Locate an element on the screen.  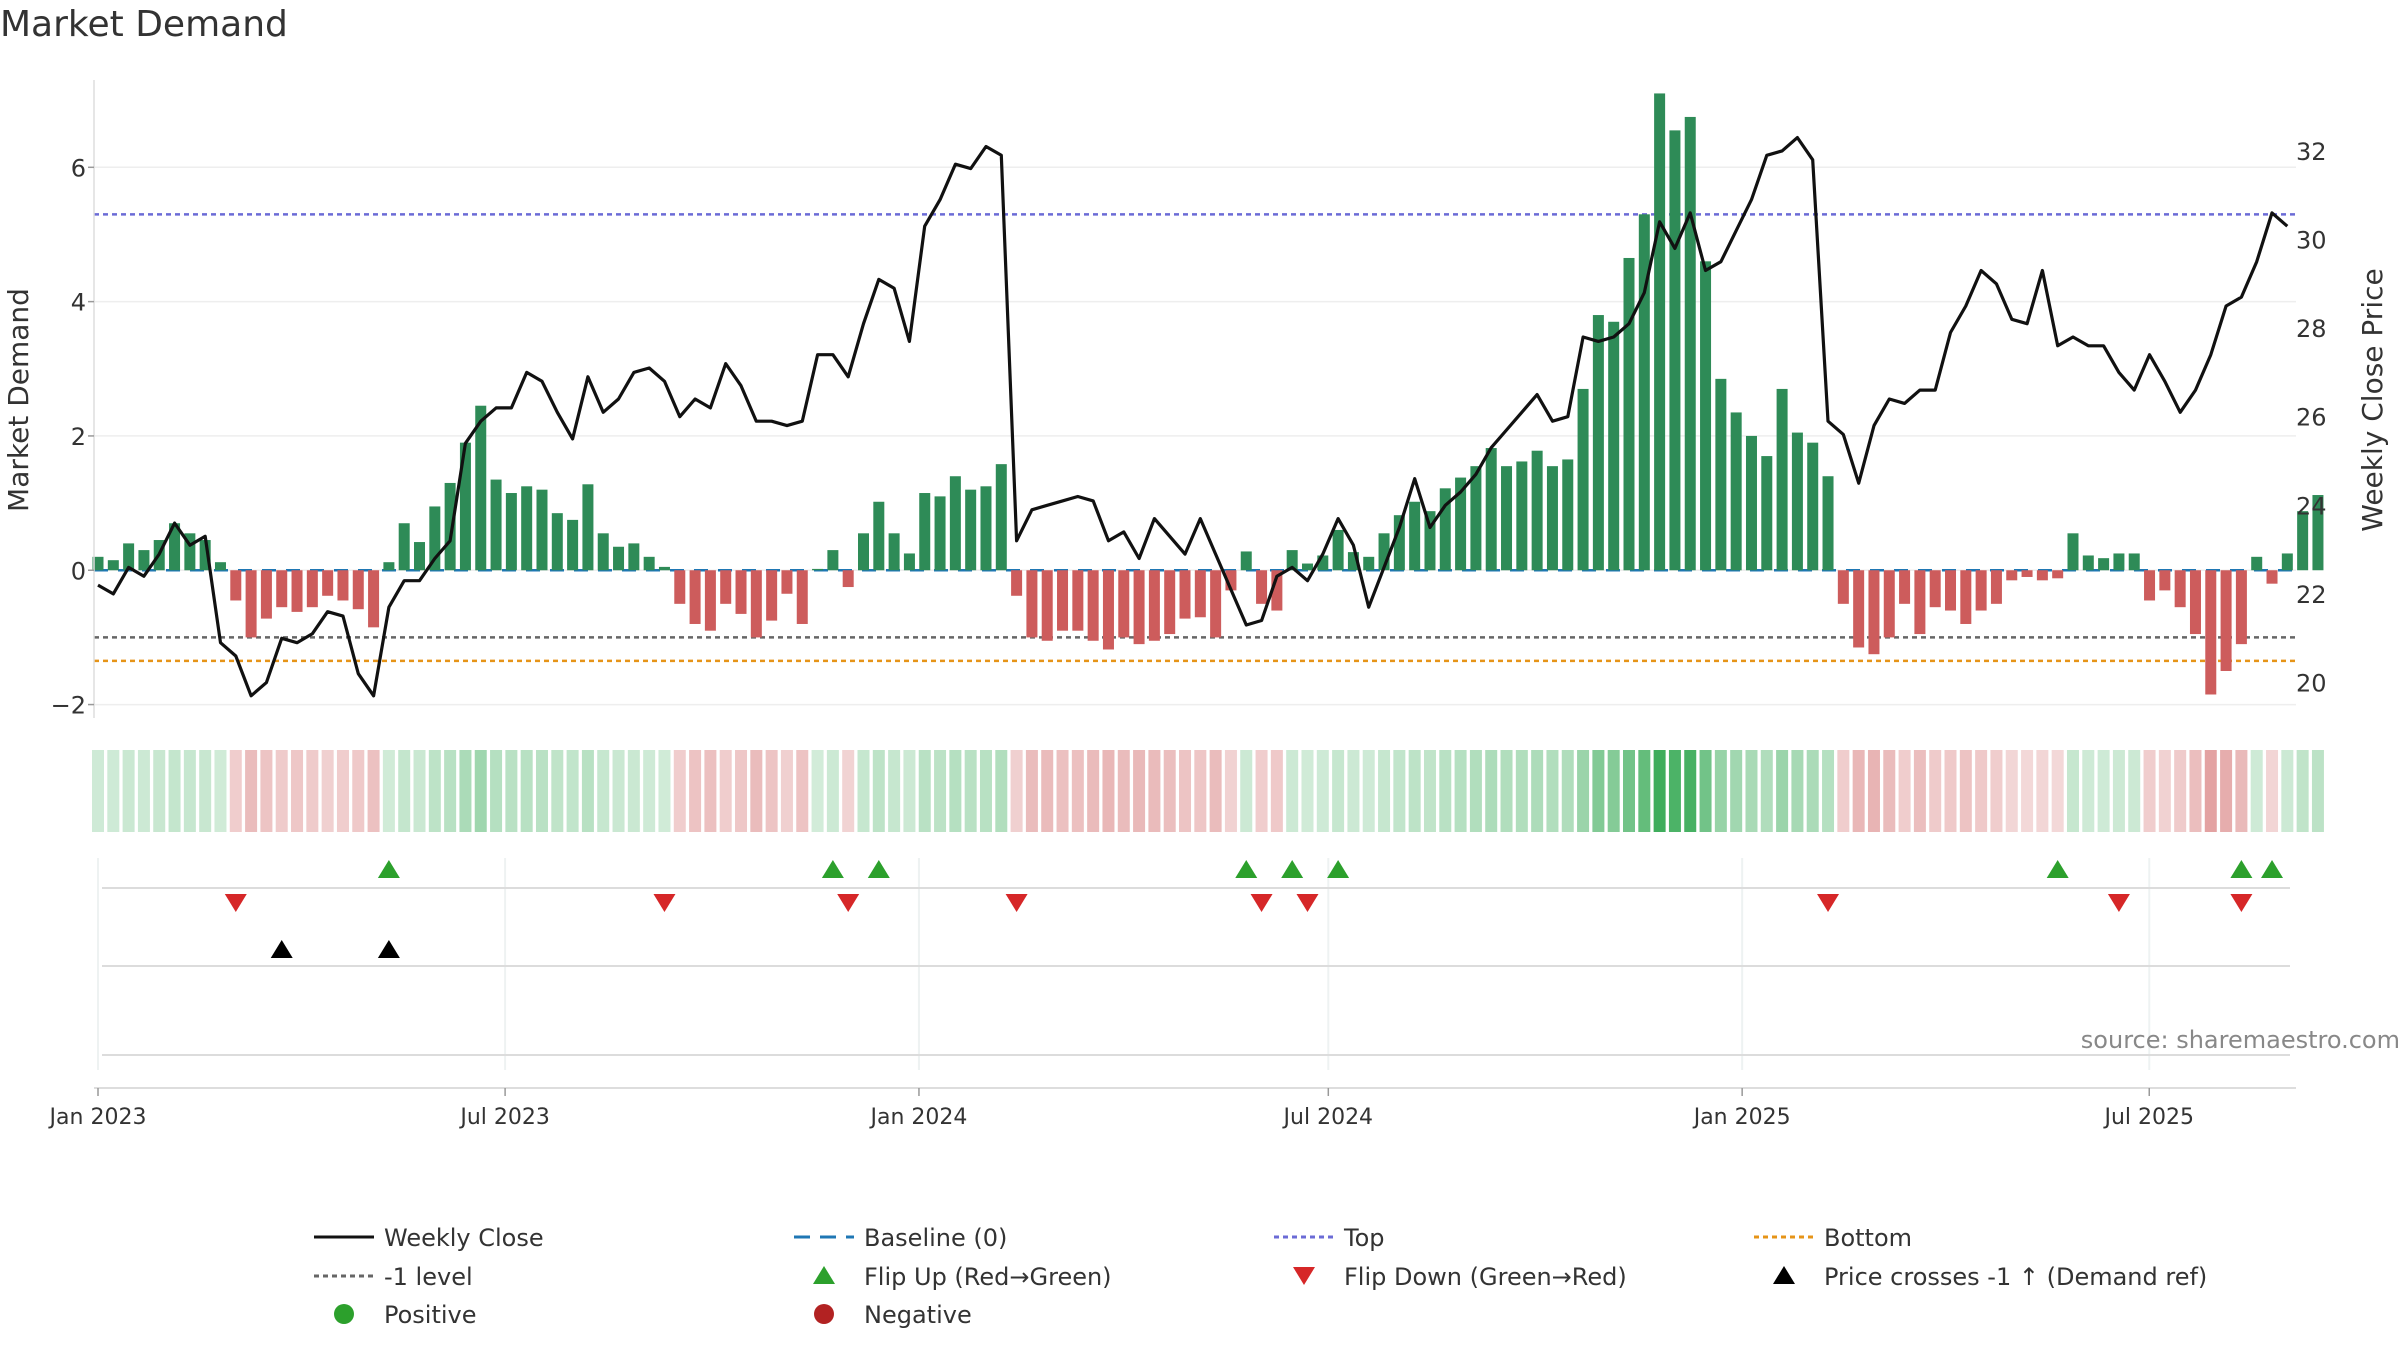
legend-label: Price crosses -1 ↑ (Demand ref) is located at coordinates (2015, 1277).